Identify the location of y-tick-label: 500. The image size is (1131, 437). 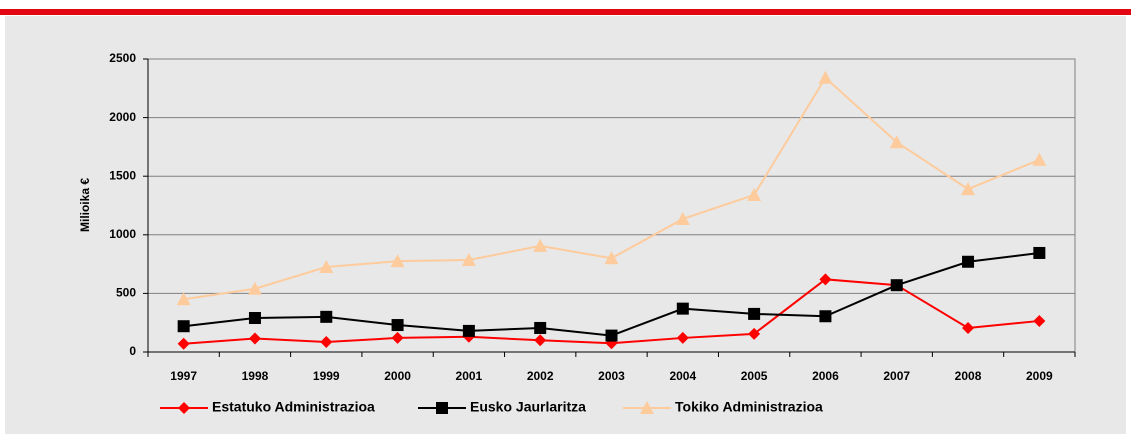
(126, 293).